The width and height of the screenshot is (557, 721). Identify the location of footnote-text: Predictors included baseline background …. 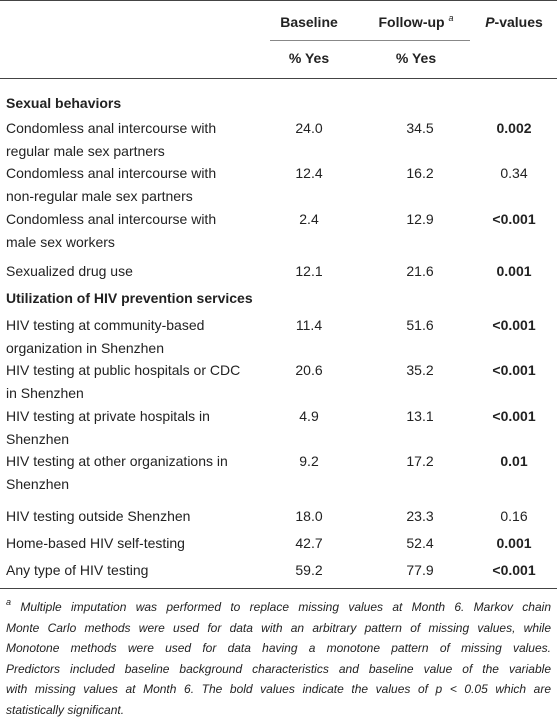
(278, 668).